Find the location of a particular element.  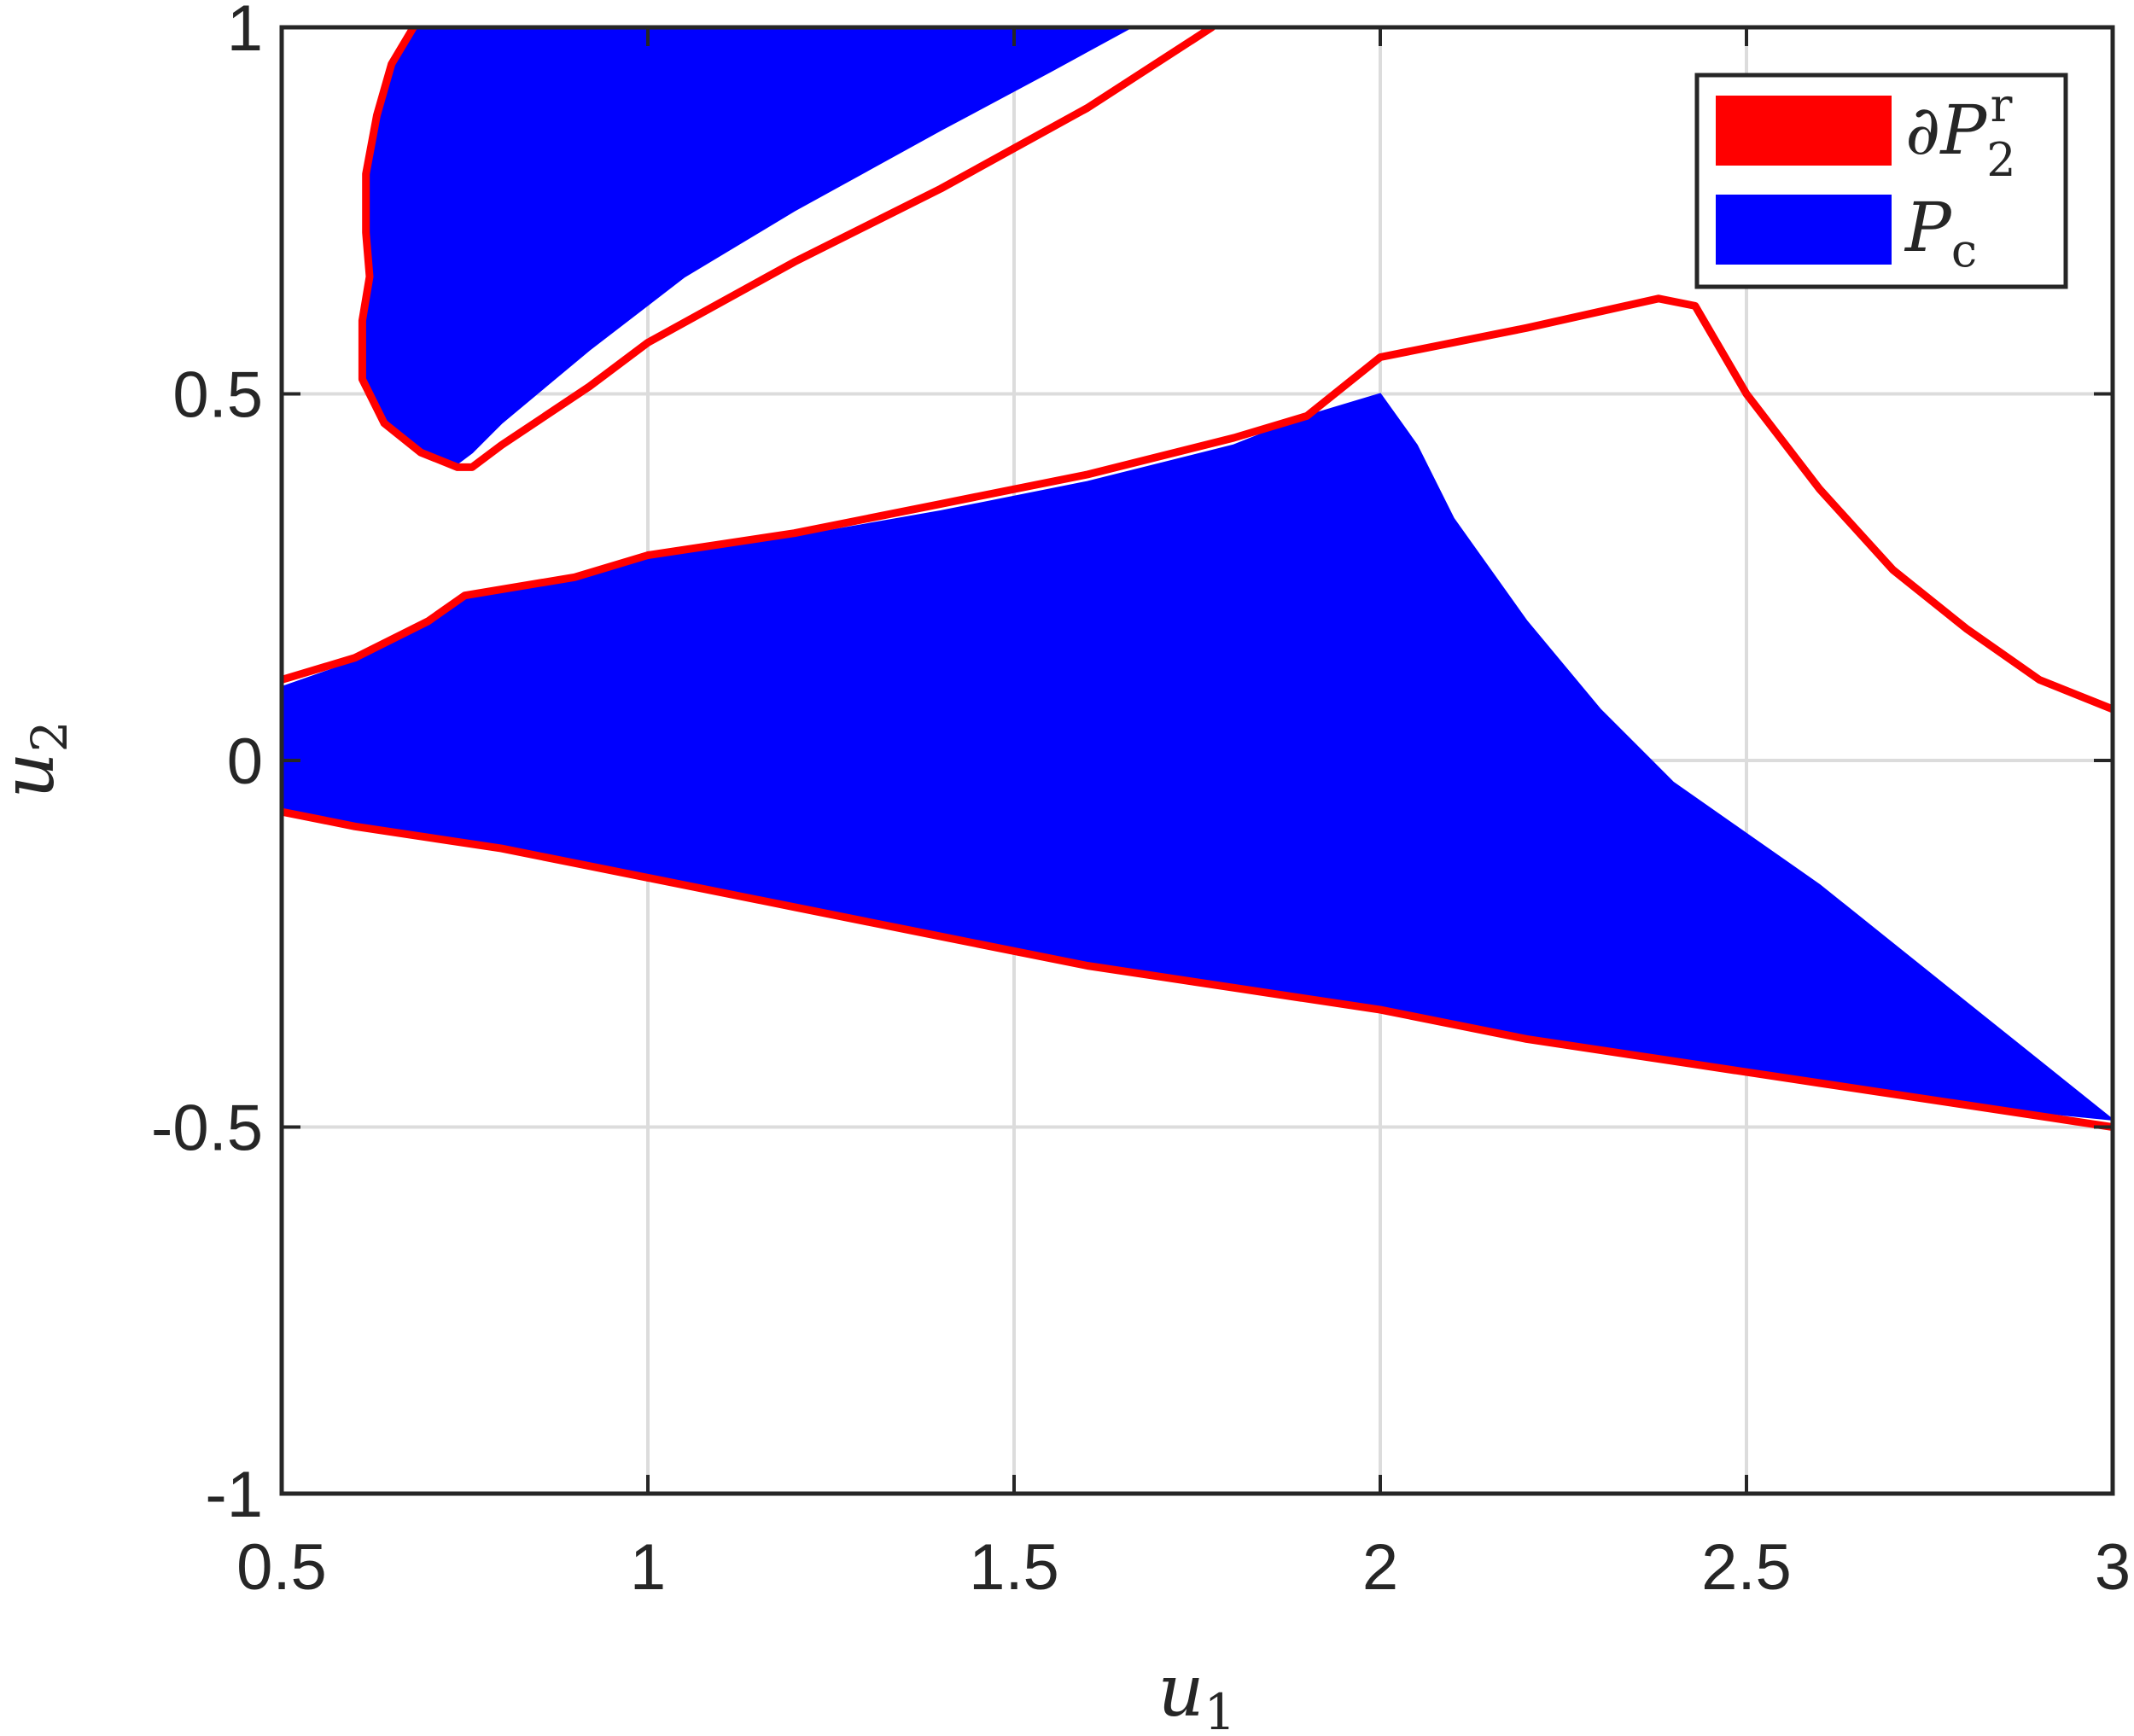

x-tick-label: 2 is located at coordinates (1380, 1567).